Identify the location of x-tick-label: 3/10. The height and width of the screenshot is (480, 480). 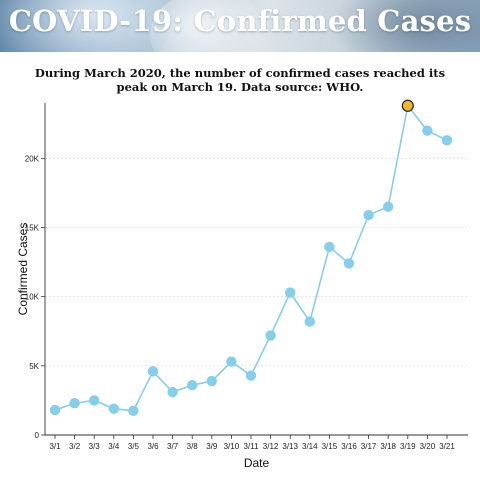
(232, 446).